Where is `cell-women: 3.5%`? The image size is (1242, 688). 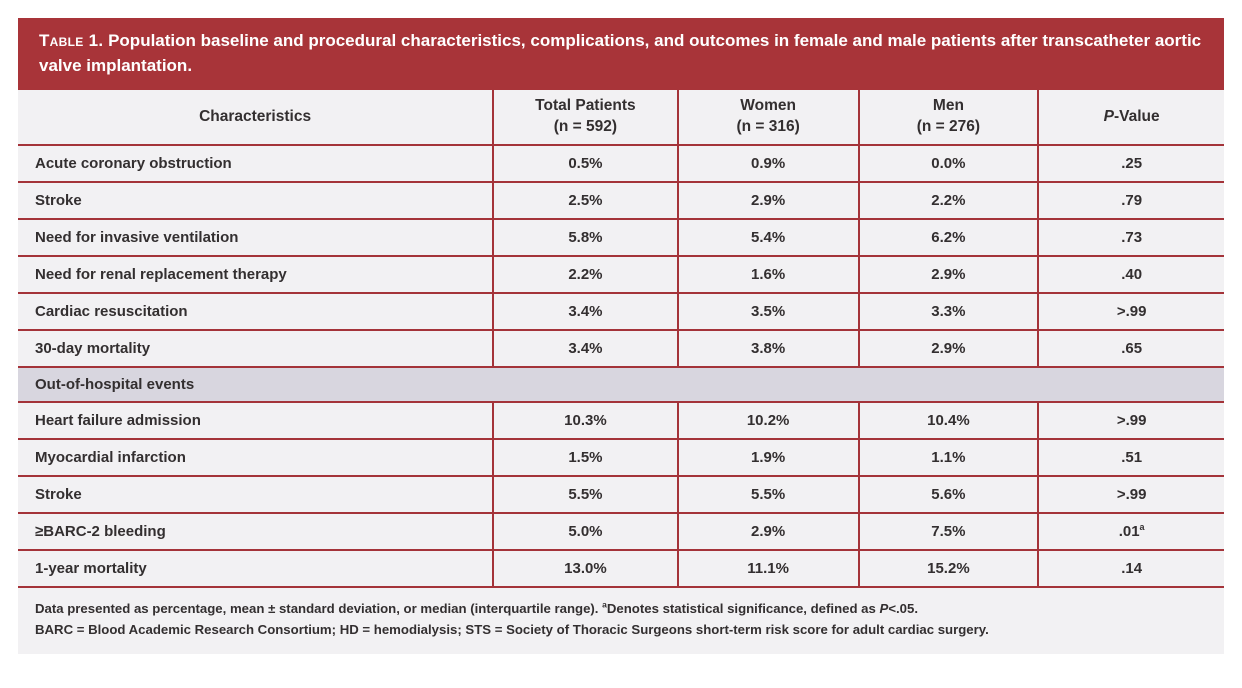
cell-women: 3.5% is located at coordinates (767, 311).